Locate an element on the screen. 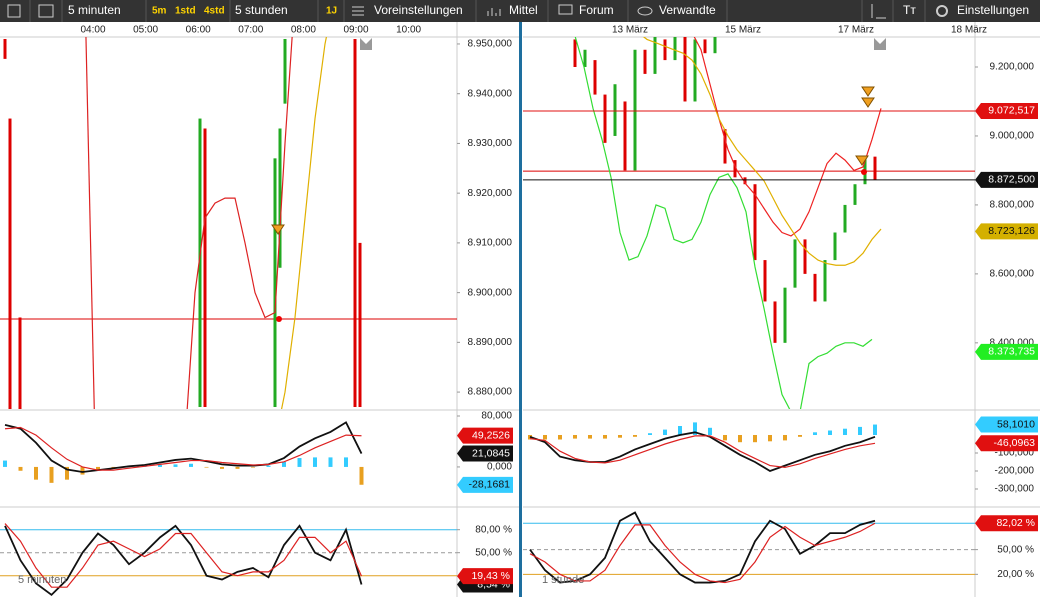 This screenshot has width=1040, height=597. price-tag-label: 19,43 % is located at coordinates (490, 576).